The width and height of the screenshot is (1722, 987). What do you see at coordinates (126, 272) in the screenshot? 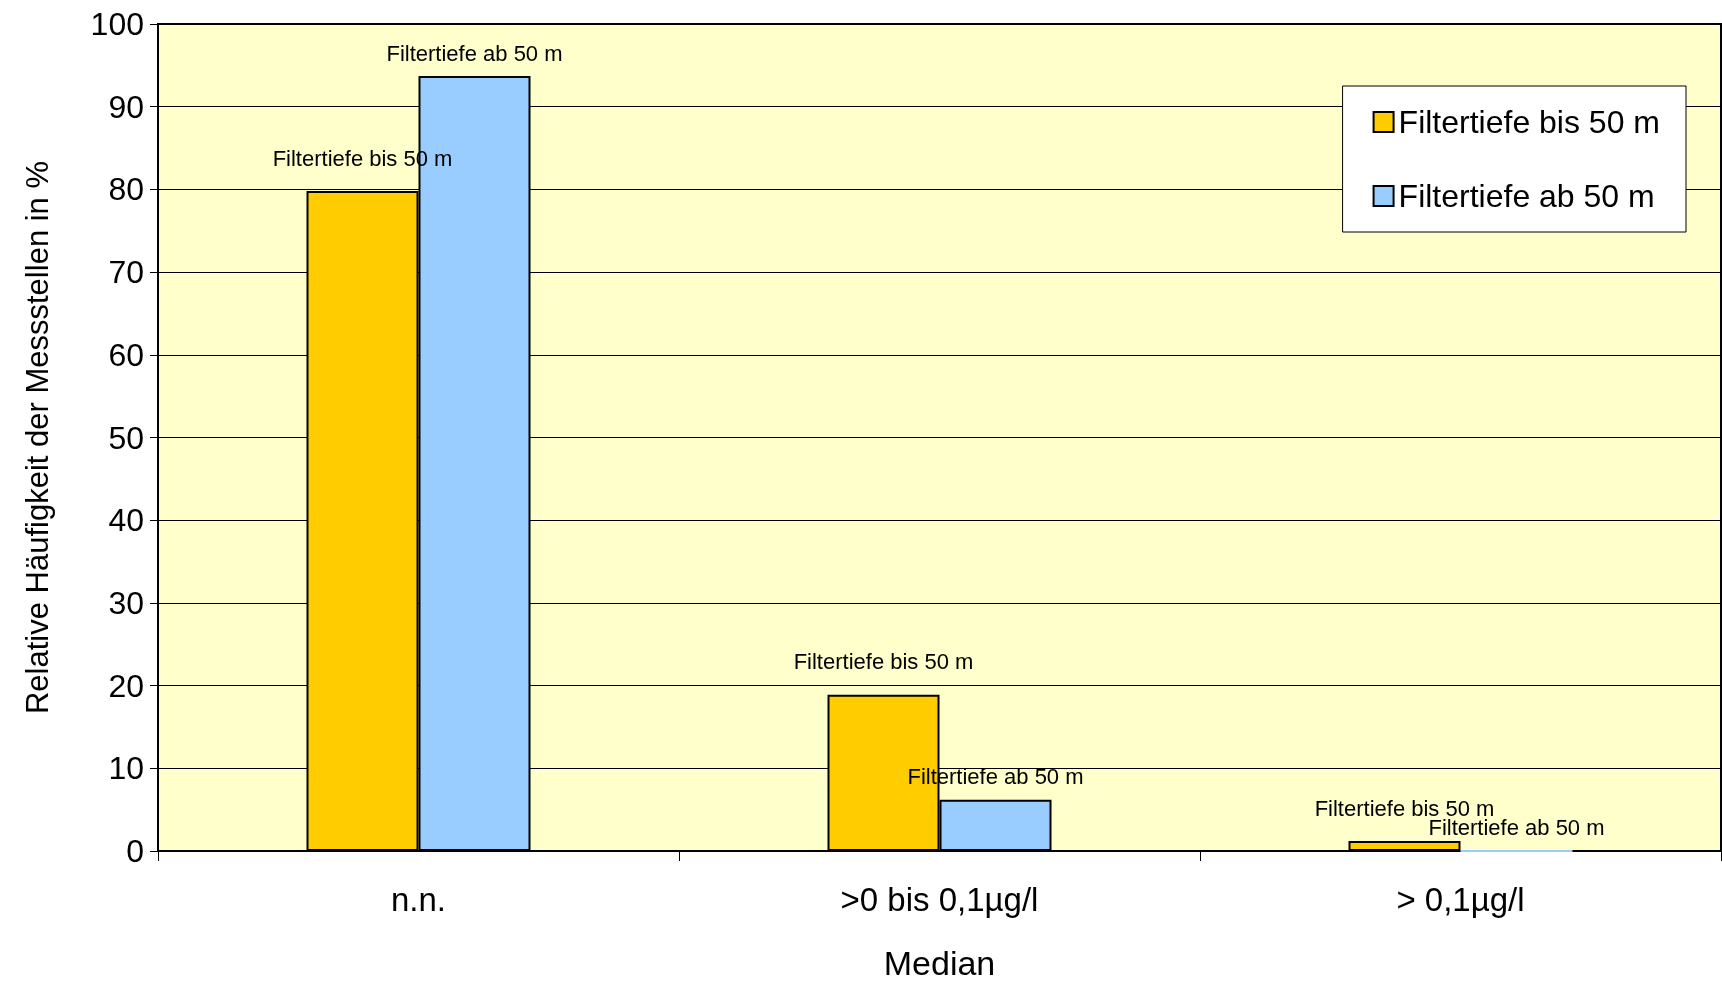
I see `y-tick-label: 70` at bounding box center [126, 272].